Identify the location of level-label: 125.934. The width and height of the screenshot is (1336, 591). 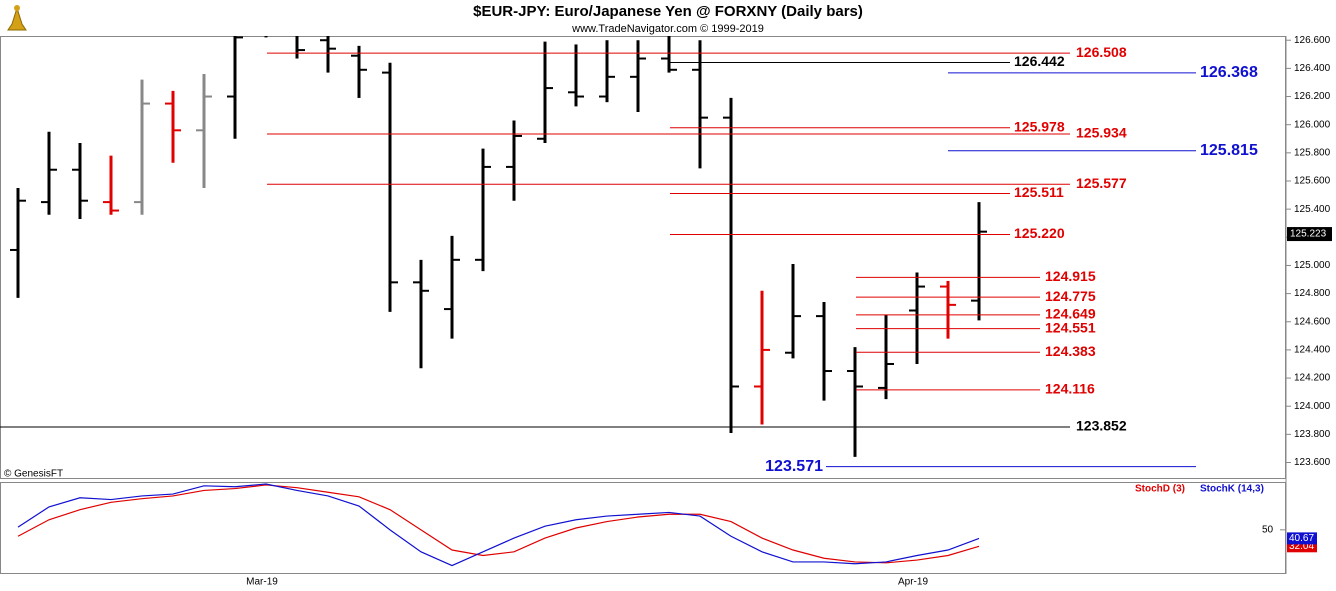
(1101, 133).